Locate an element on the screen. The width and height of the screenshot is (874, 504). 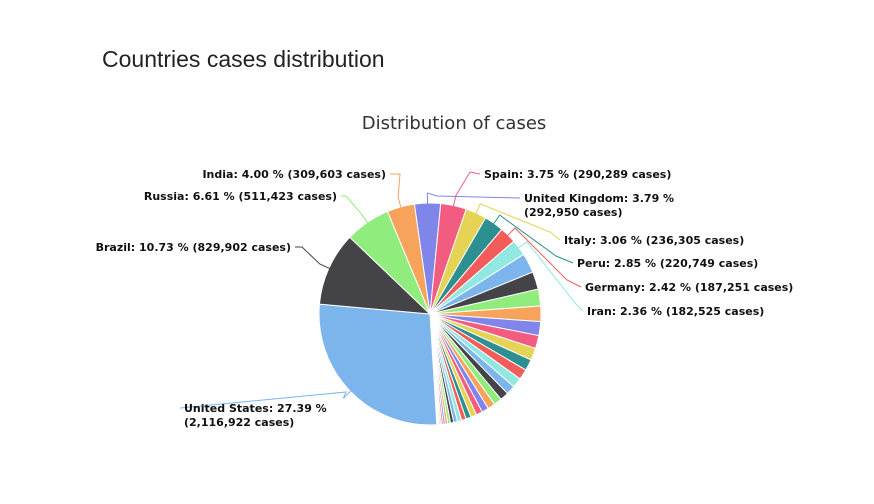
slice-label: Iran: 2.36 % (182,525 cases) is located at coordinates (675, 311).